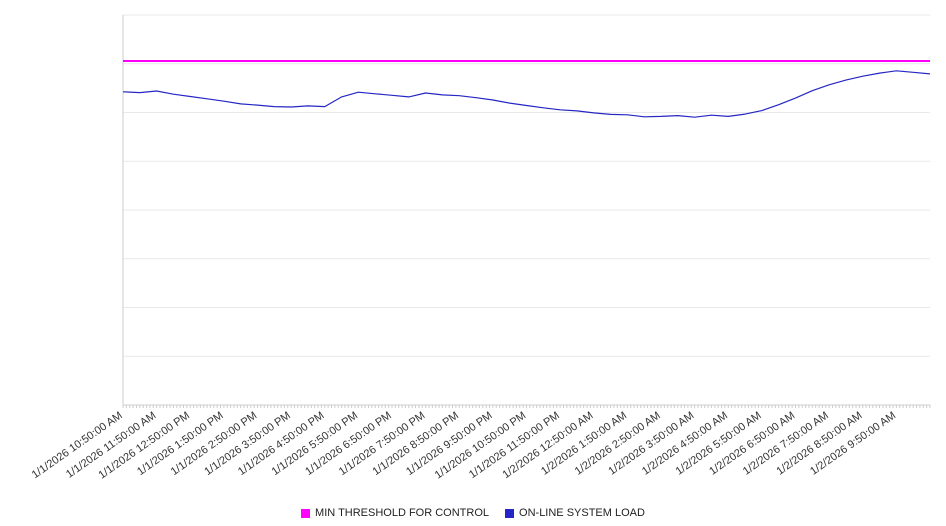  I want to click on legend-item-min-threshold: MIN THRESHOLD FOR CONTROL, so click(395, 513).